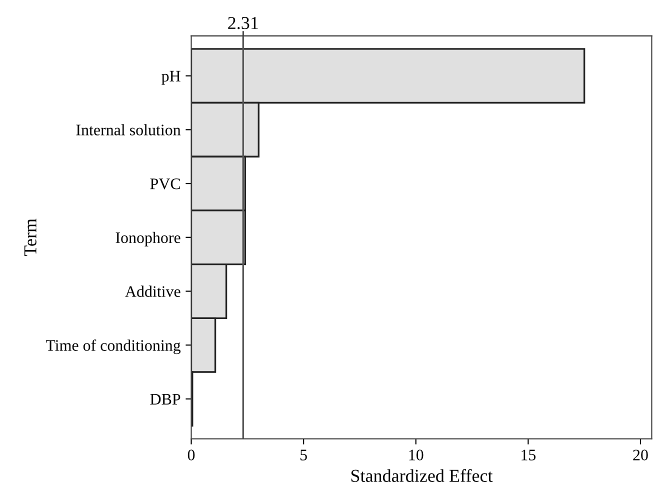 This screenshot has height=493, width=655. I want to click on x-tick-label: 15, so click(529, 455).